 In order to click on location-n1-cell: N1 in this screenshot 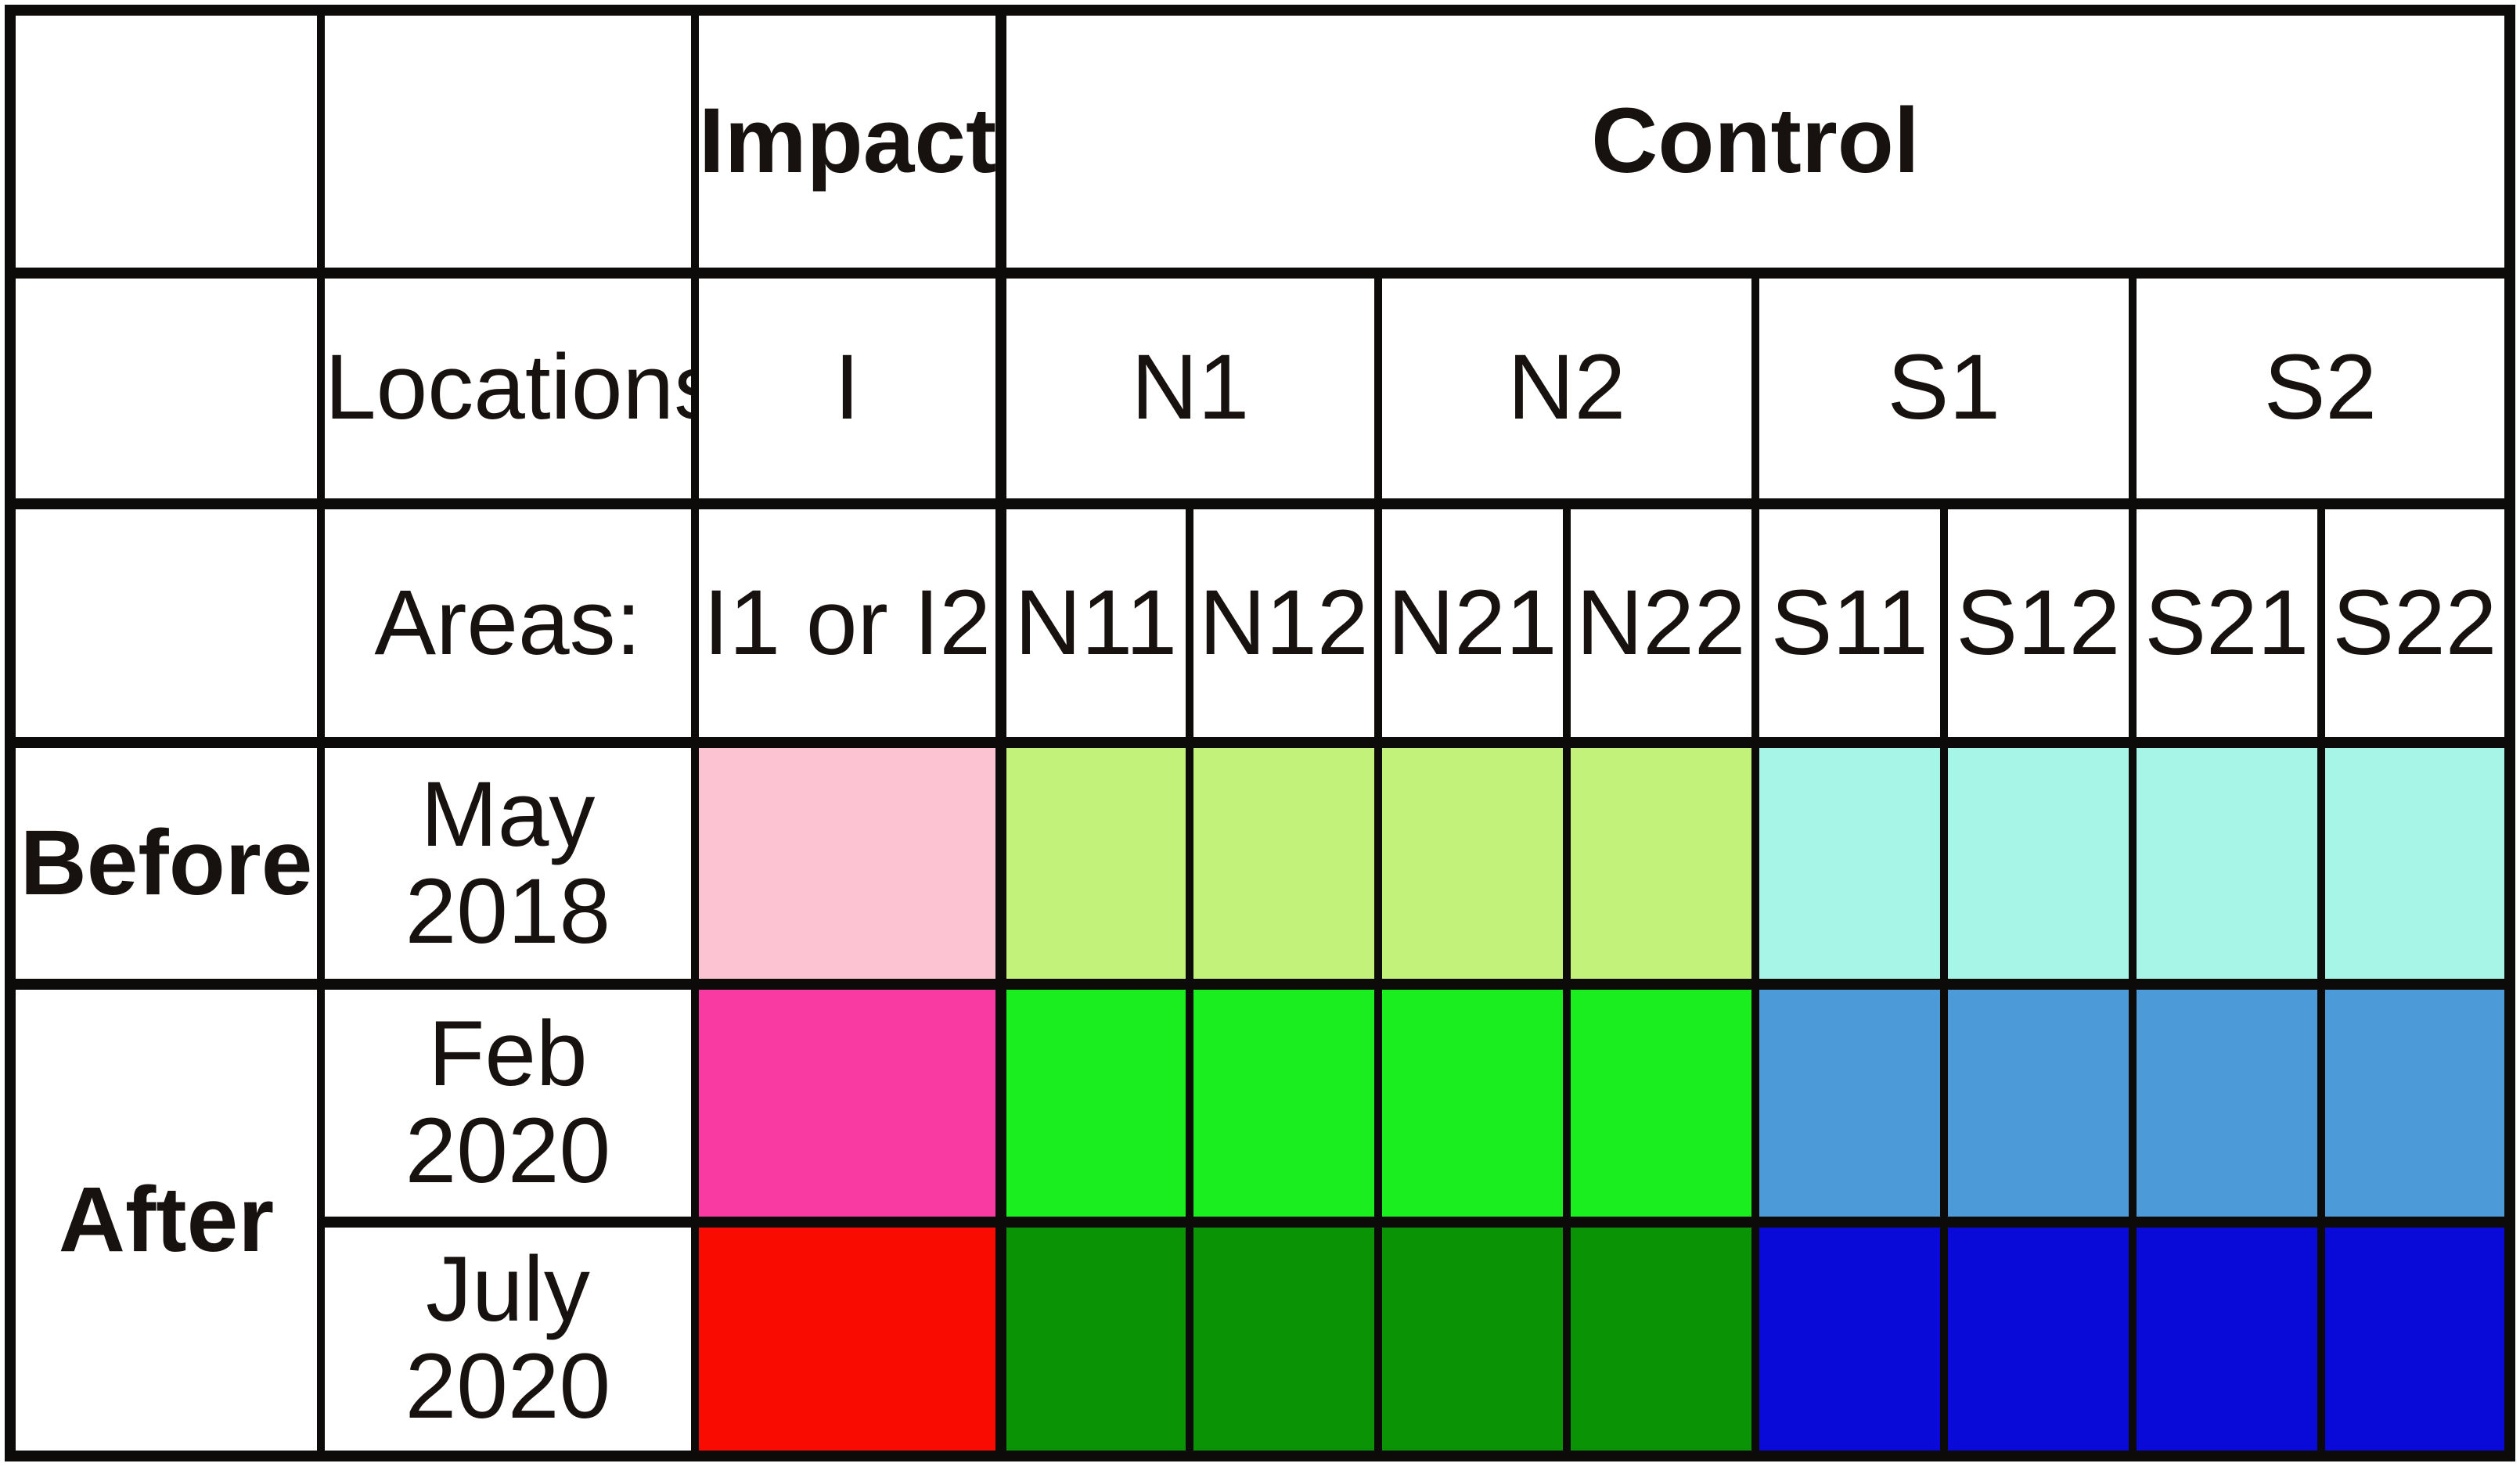, I will do `click(1188, 388)`.